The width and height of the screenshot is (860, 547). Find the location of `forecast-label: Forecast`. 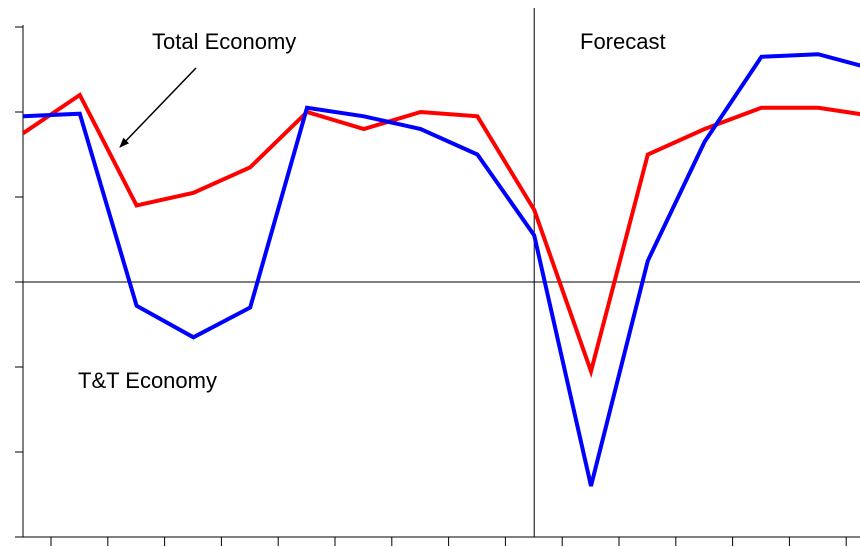

forecast-label: Forecast is located at coordinates (623, 41).